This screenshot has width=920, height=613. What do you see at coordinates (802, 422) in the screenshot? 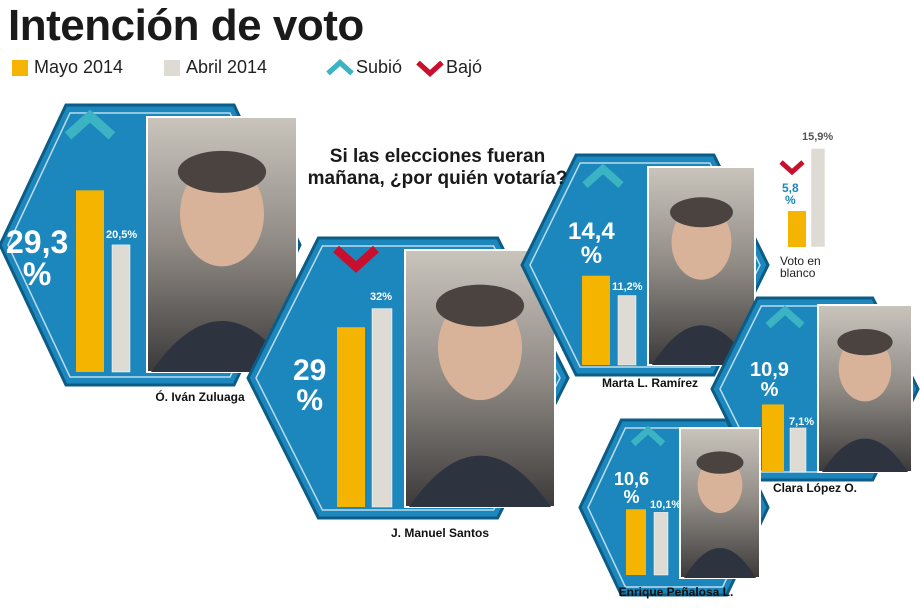
I see `value-label: 7,1%` at bounding box center [802, 422].